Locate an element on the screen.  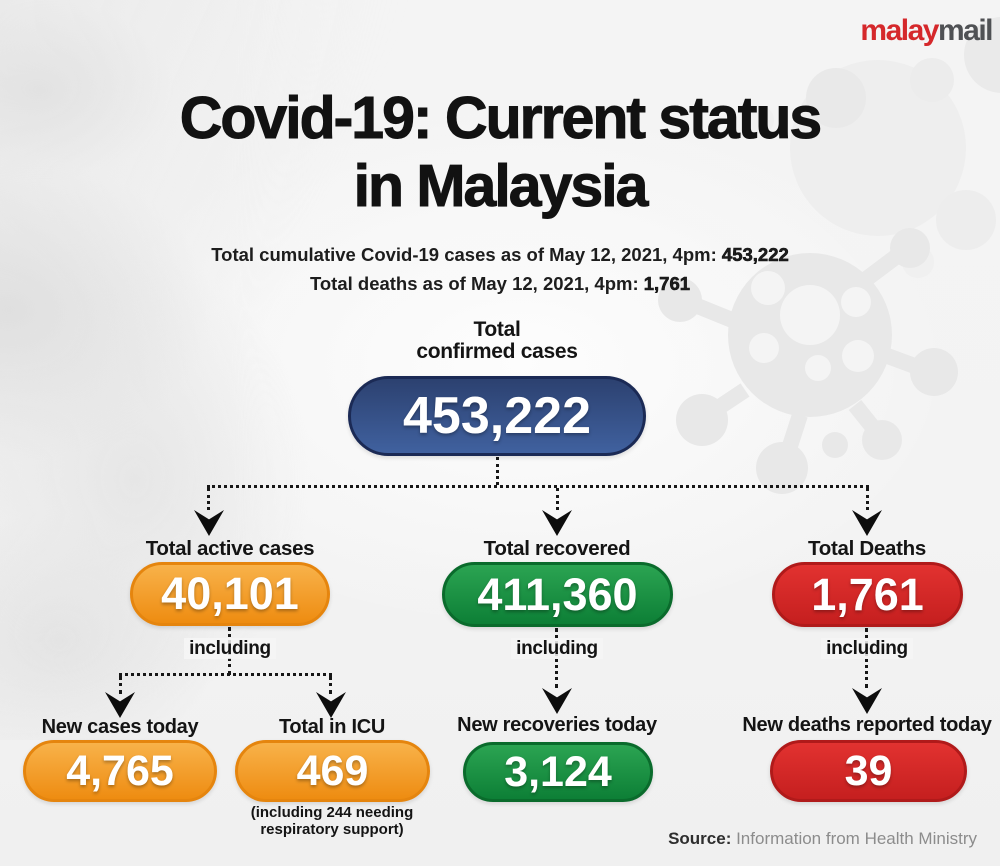
total-confirmed-label-line2: confirmed cases is located at coordinates (497, 351).